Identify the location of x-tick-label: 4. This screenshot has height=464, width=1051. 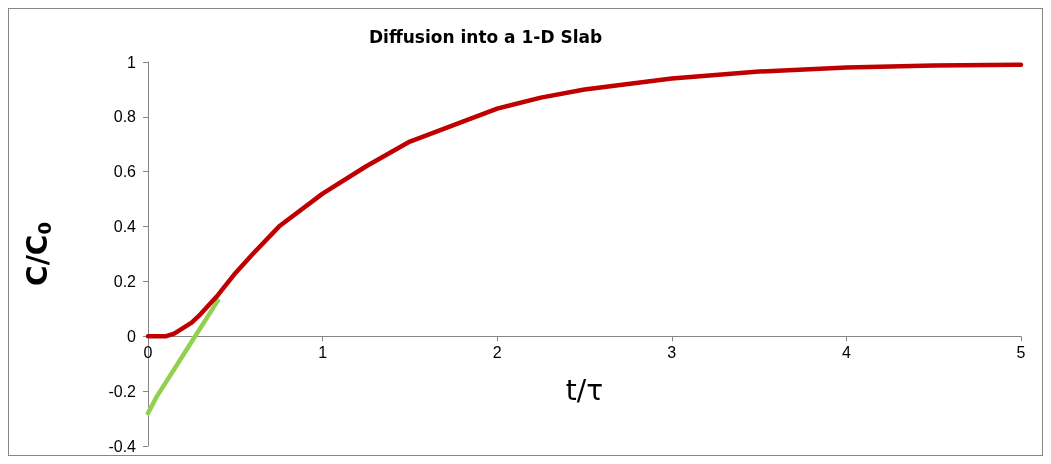
(846, 352).